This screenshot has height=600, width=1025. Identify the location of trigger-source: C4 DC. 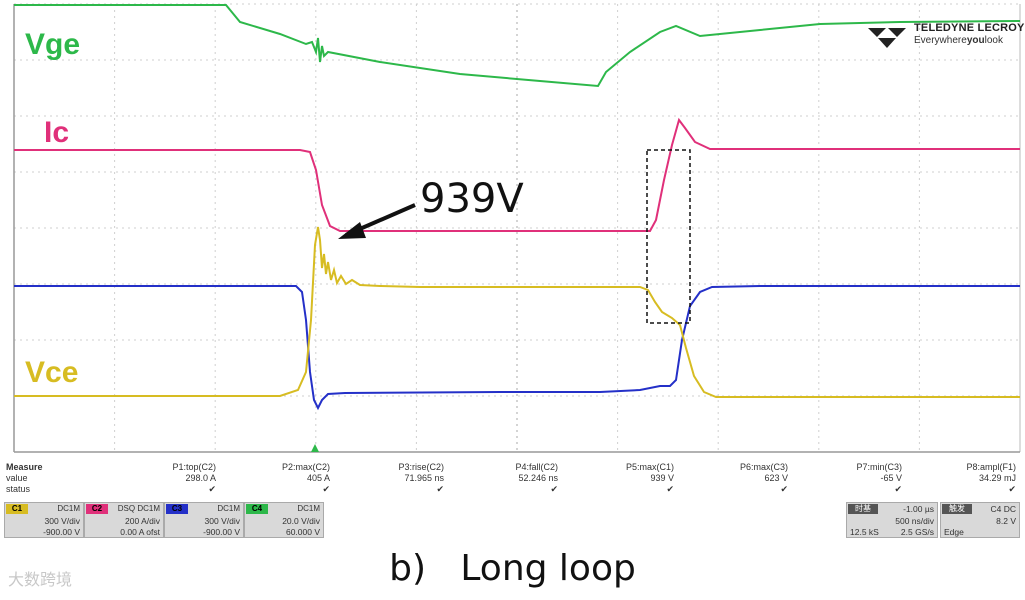
(1003, 509).